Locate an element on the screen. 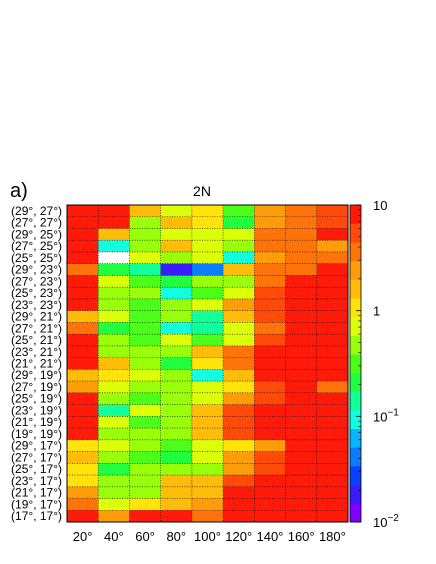  colorbar-tick-label: 1 is located at coordinates (376, 311).